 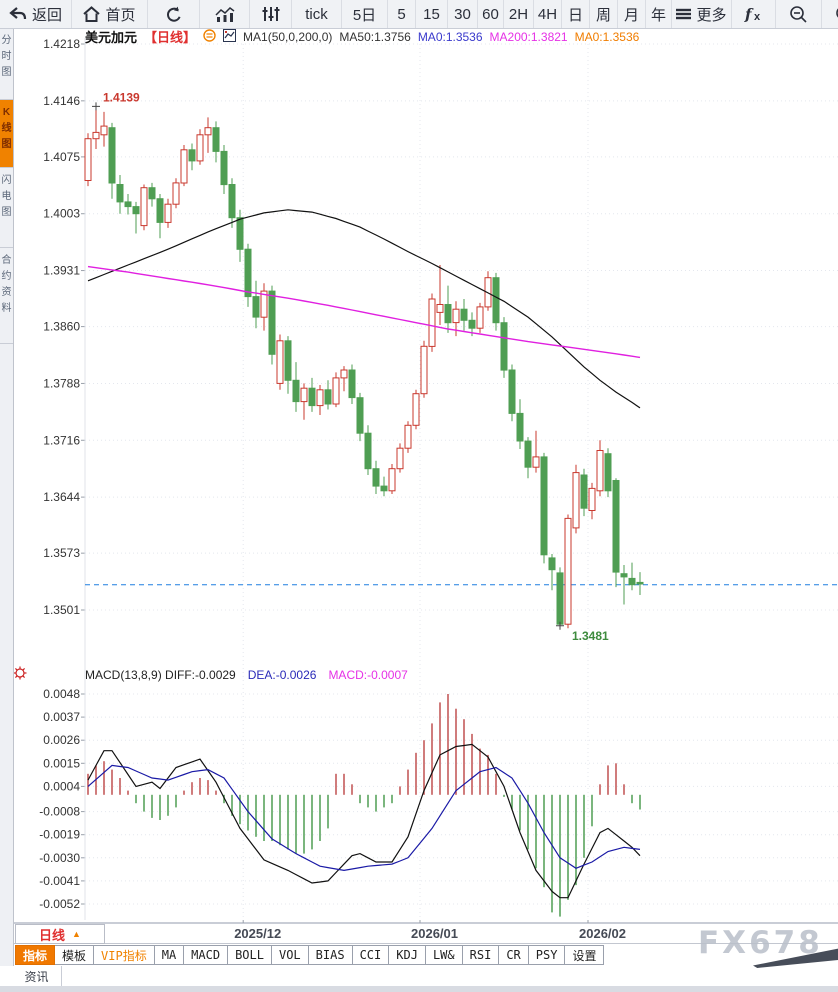 What do you see at coordinates (659, 14) in the screenshot?
I see `interval-year-button: 年` at bounding box center [659, 14].